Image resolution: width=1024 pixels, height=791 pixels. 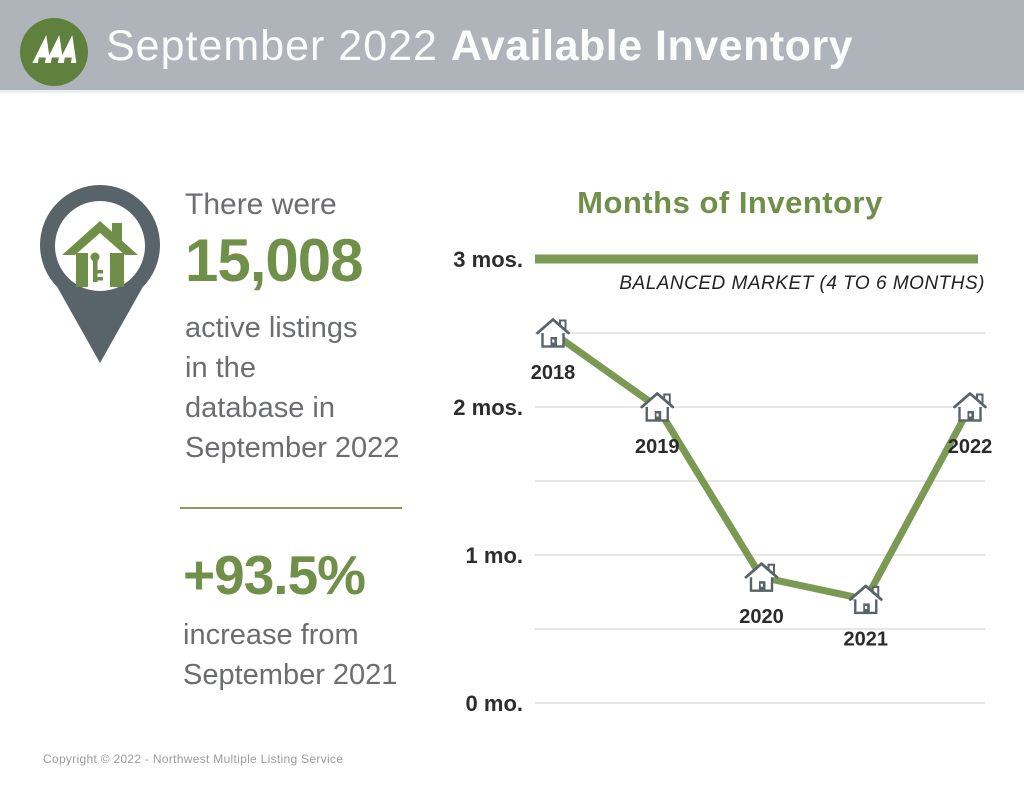 What do you see at coordinates (730, 202) in the screenshot?
I see `chart-title: Months of Inventory` at bounding box center [730, 202].